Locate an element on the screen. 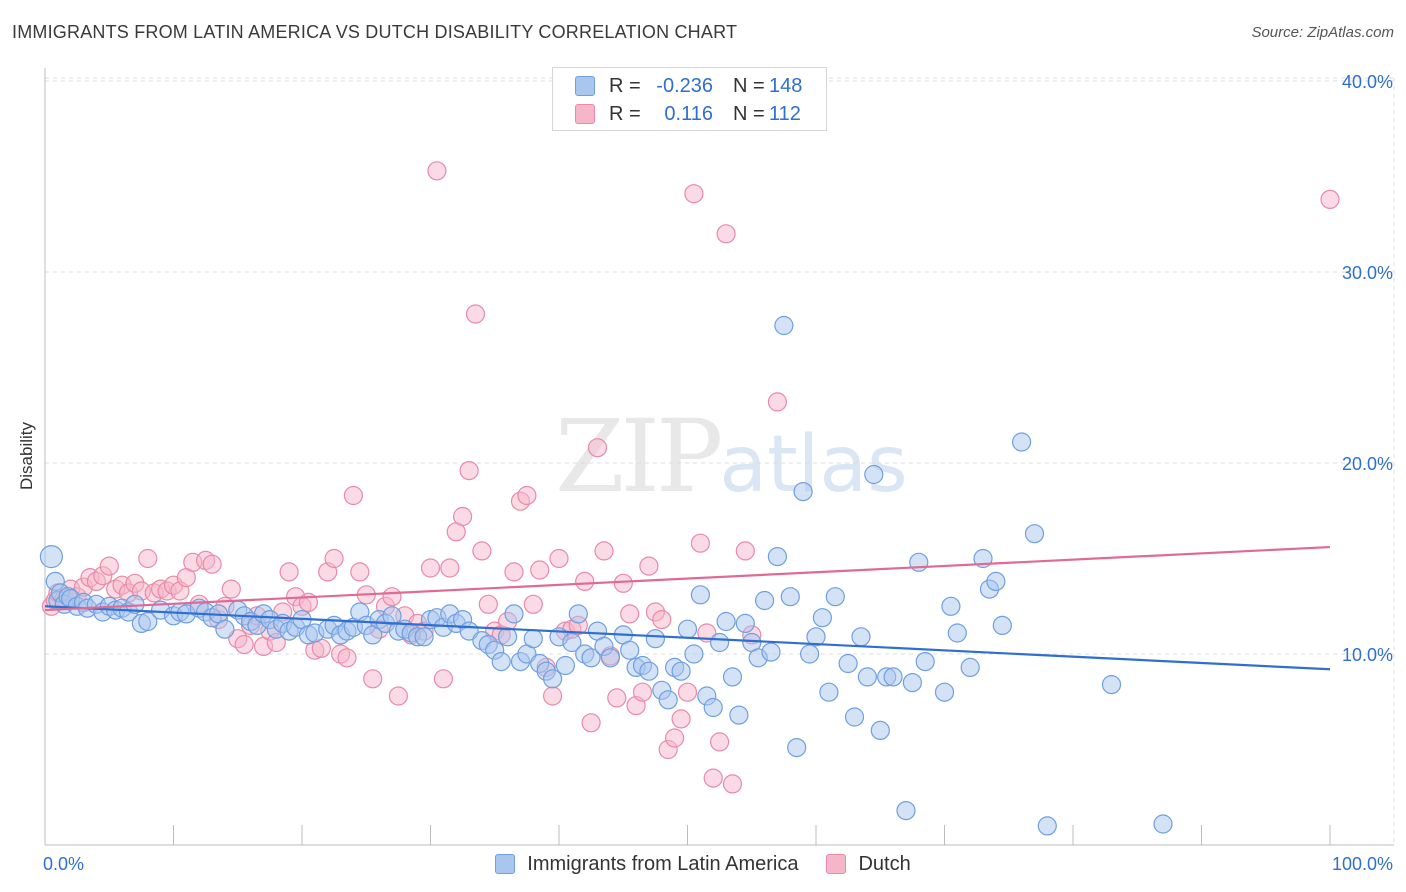 The width and height of the screenshot is (1406, 892). watermark-zip: ZIP is located at coordinates (639, 456).